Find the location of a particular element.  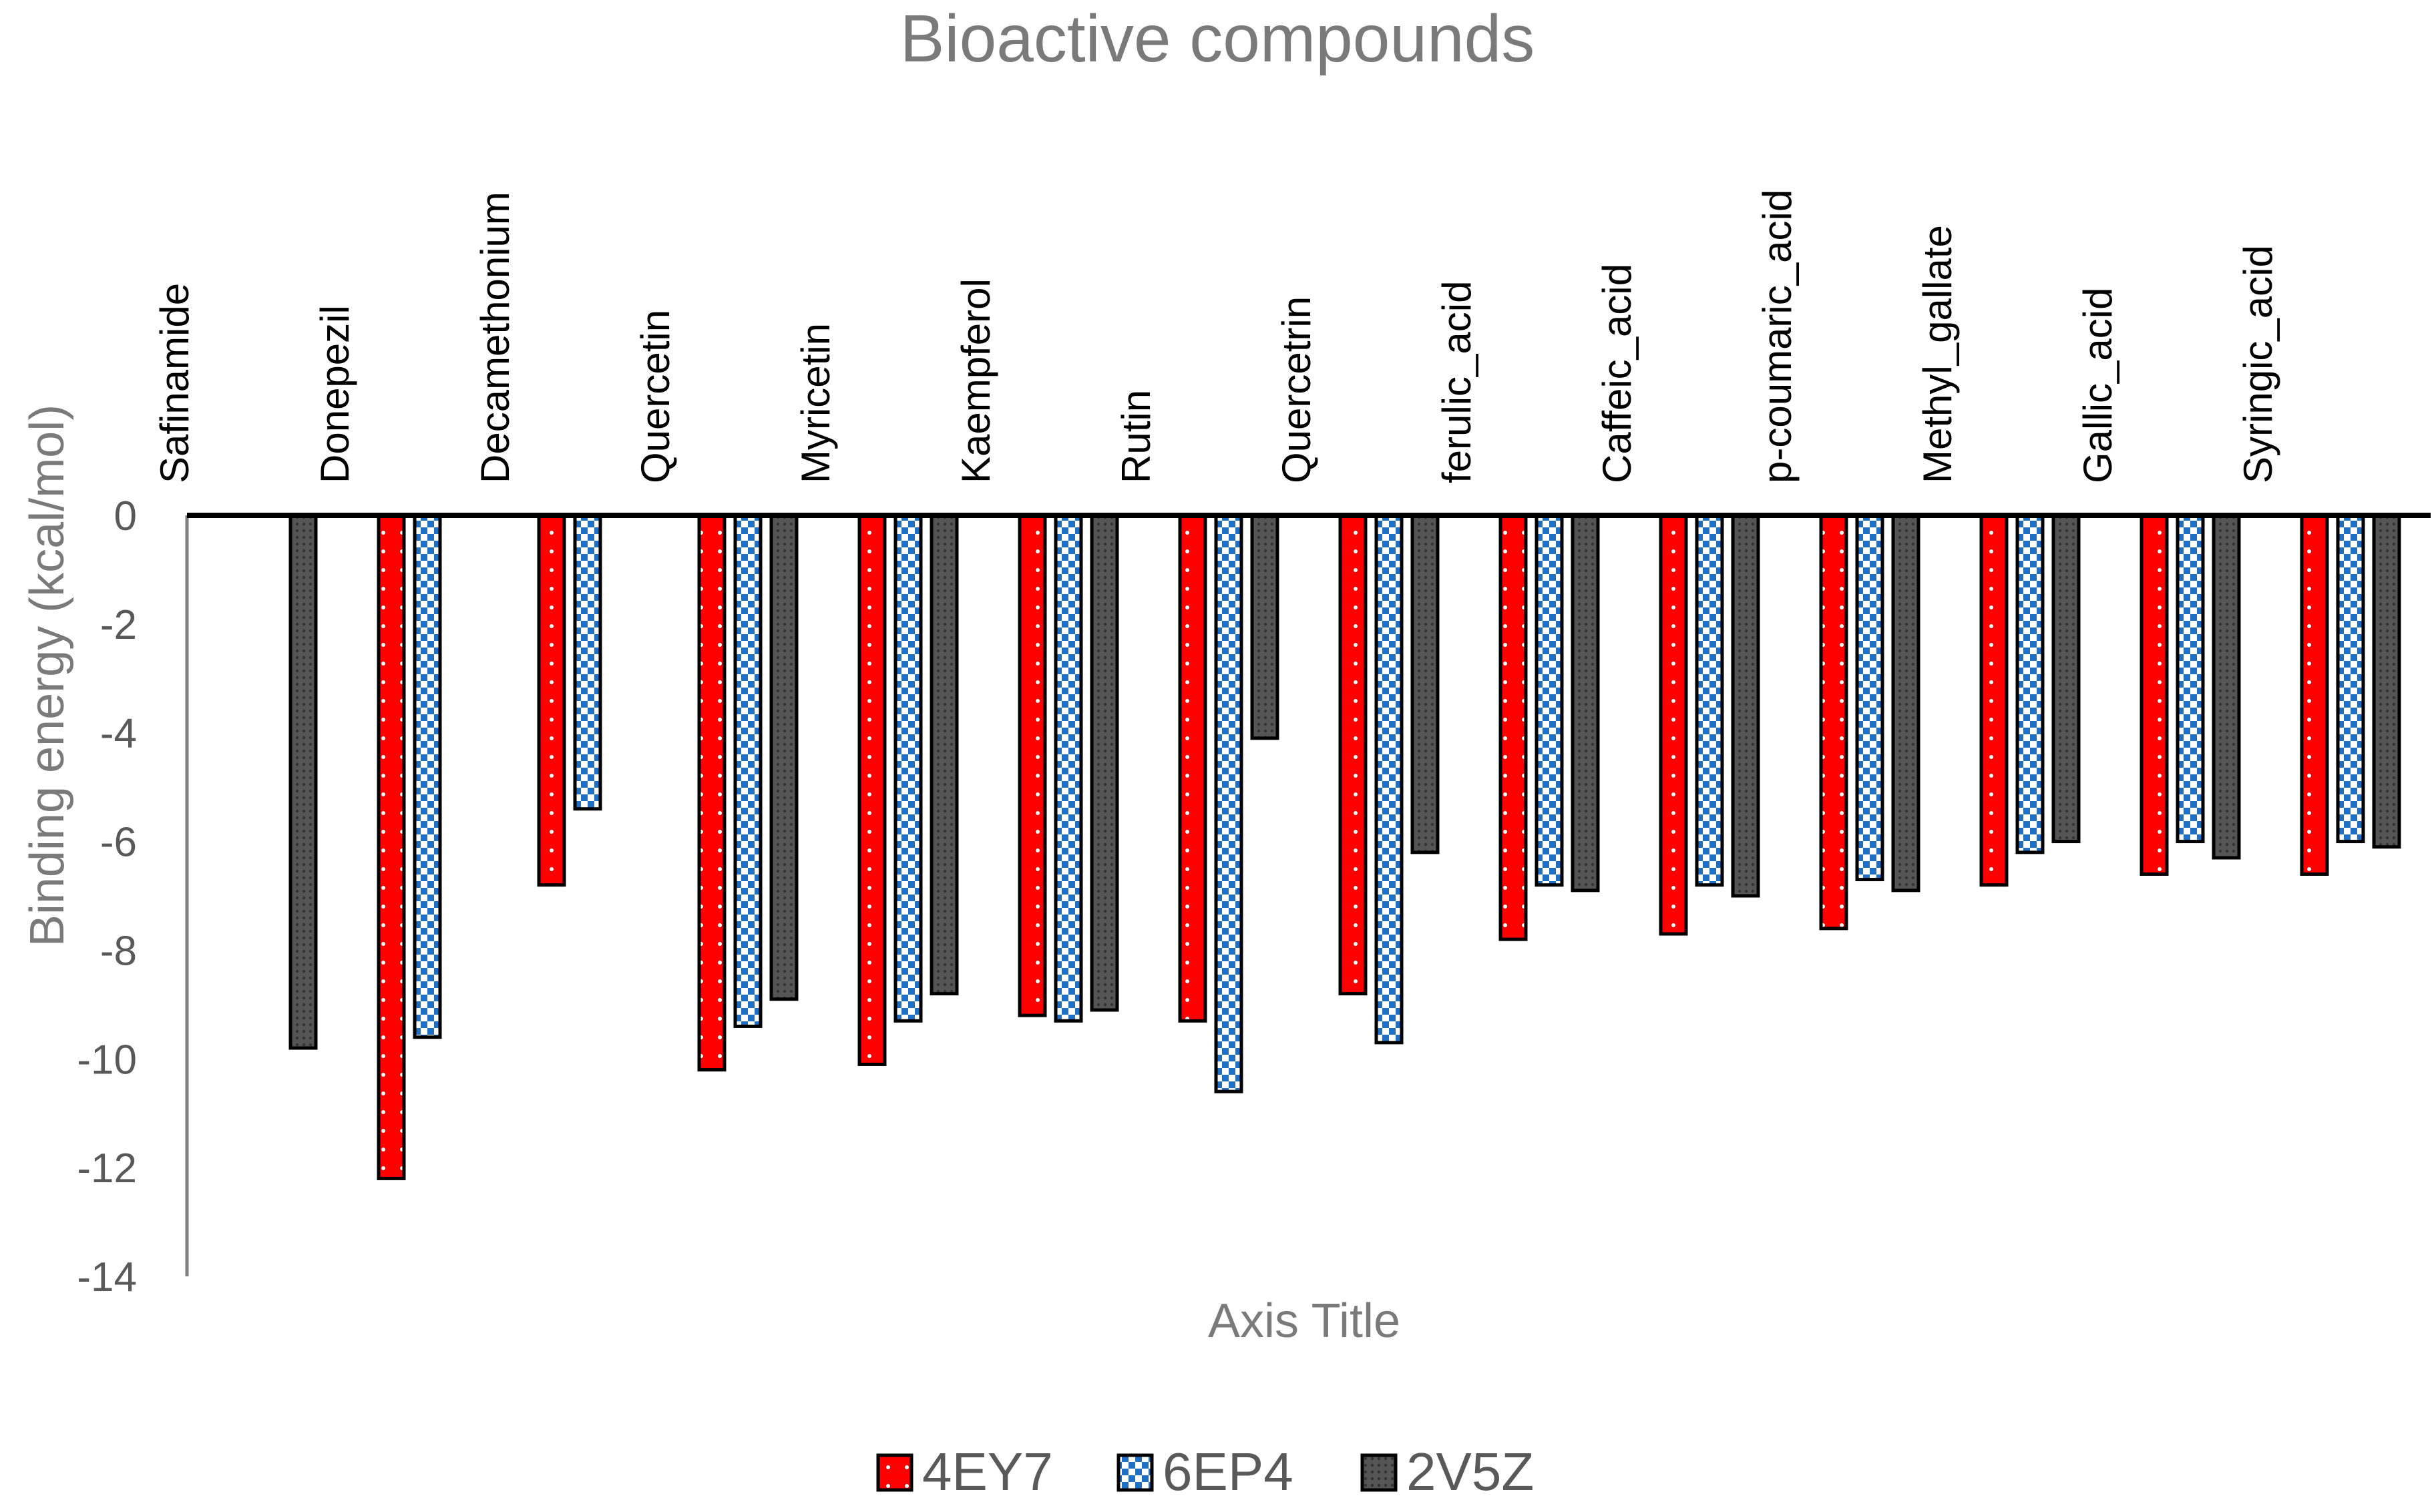

y-tick-label: -10 is located at coordinates (107, 1060).